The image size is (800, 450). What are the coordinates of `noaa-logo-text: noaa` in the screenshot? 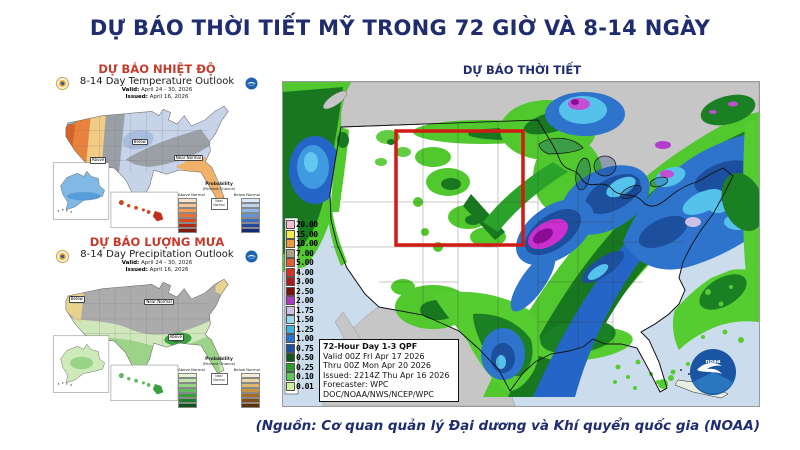 It's located at (712, 362).